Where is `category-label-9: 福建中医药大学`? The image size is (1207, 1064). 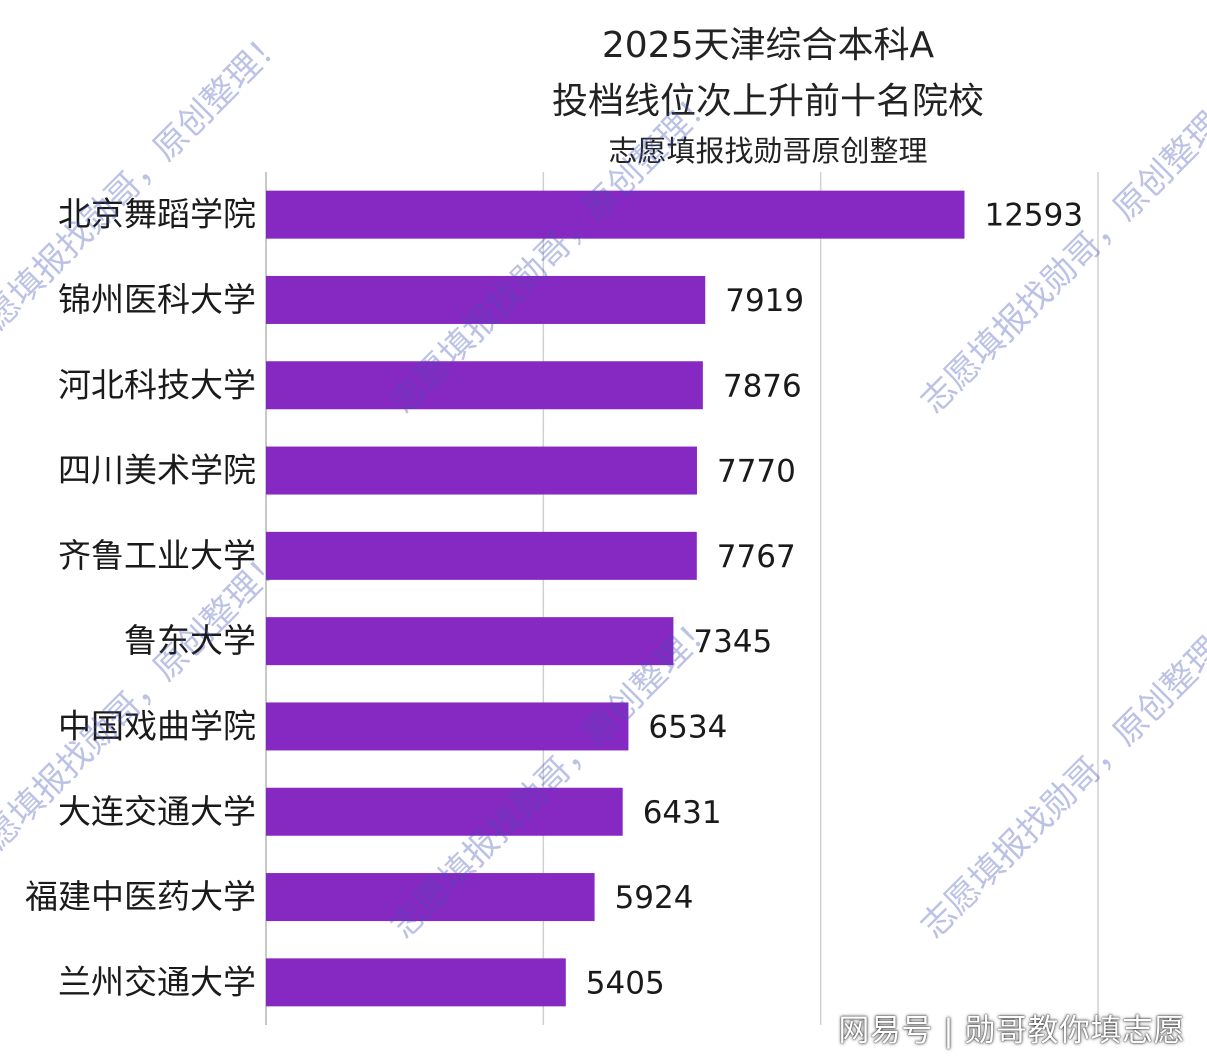 category-label-9: 福建中医药大学 is located at coordinates (140, 896).